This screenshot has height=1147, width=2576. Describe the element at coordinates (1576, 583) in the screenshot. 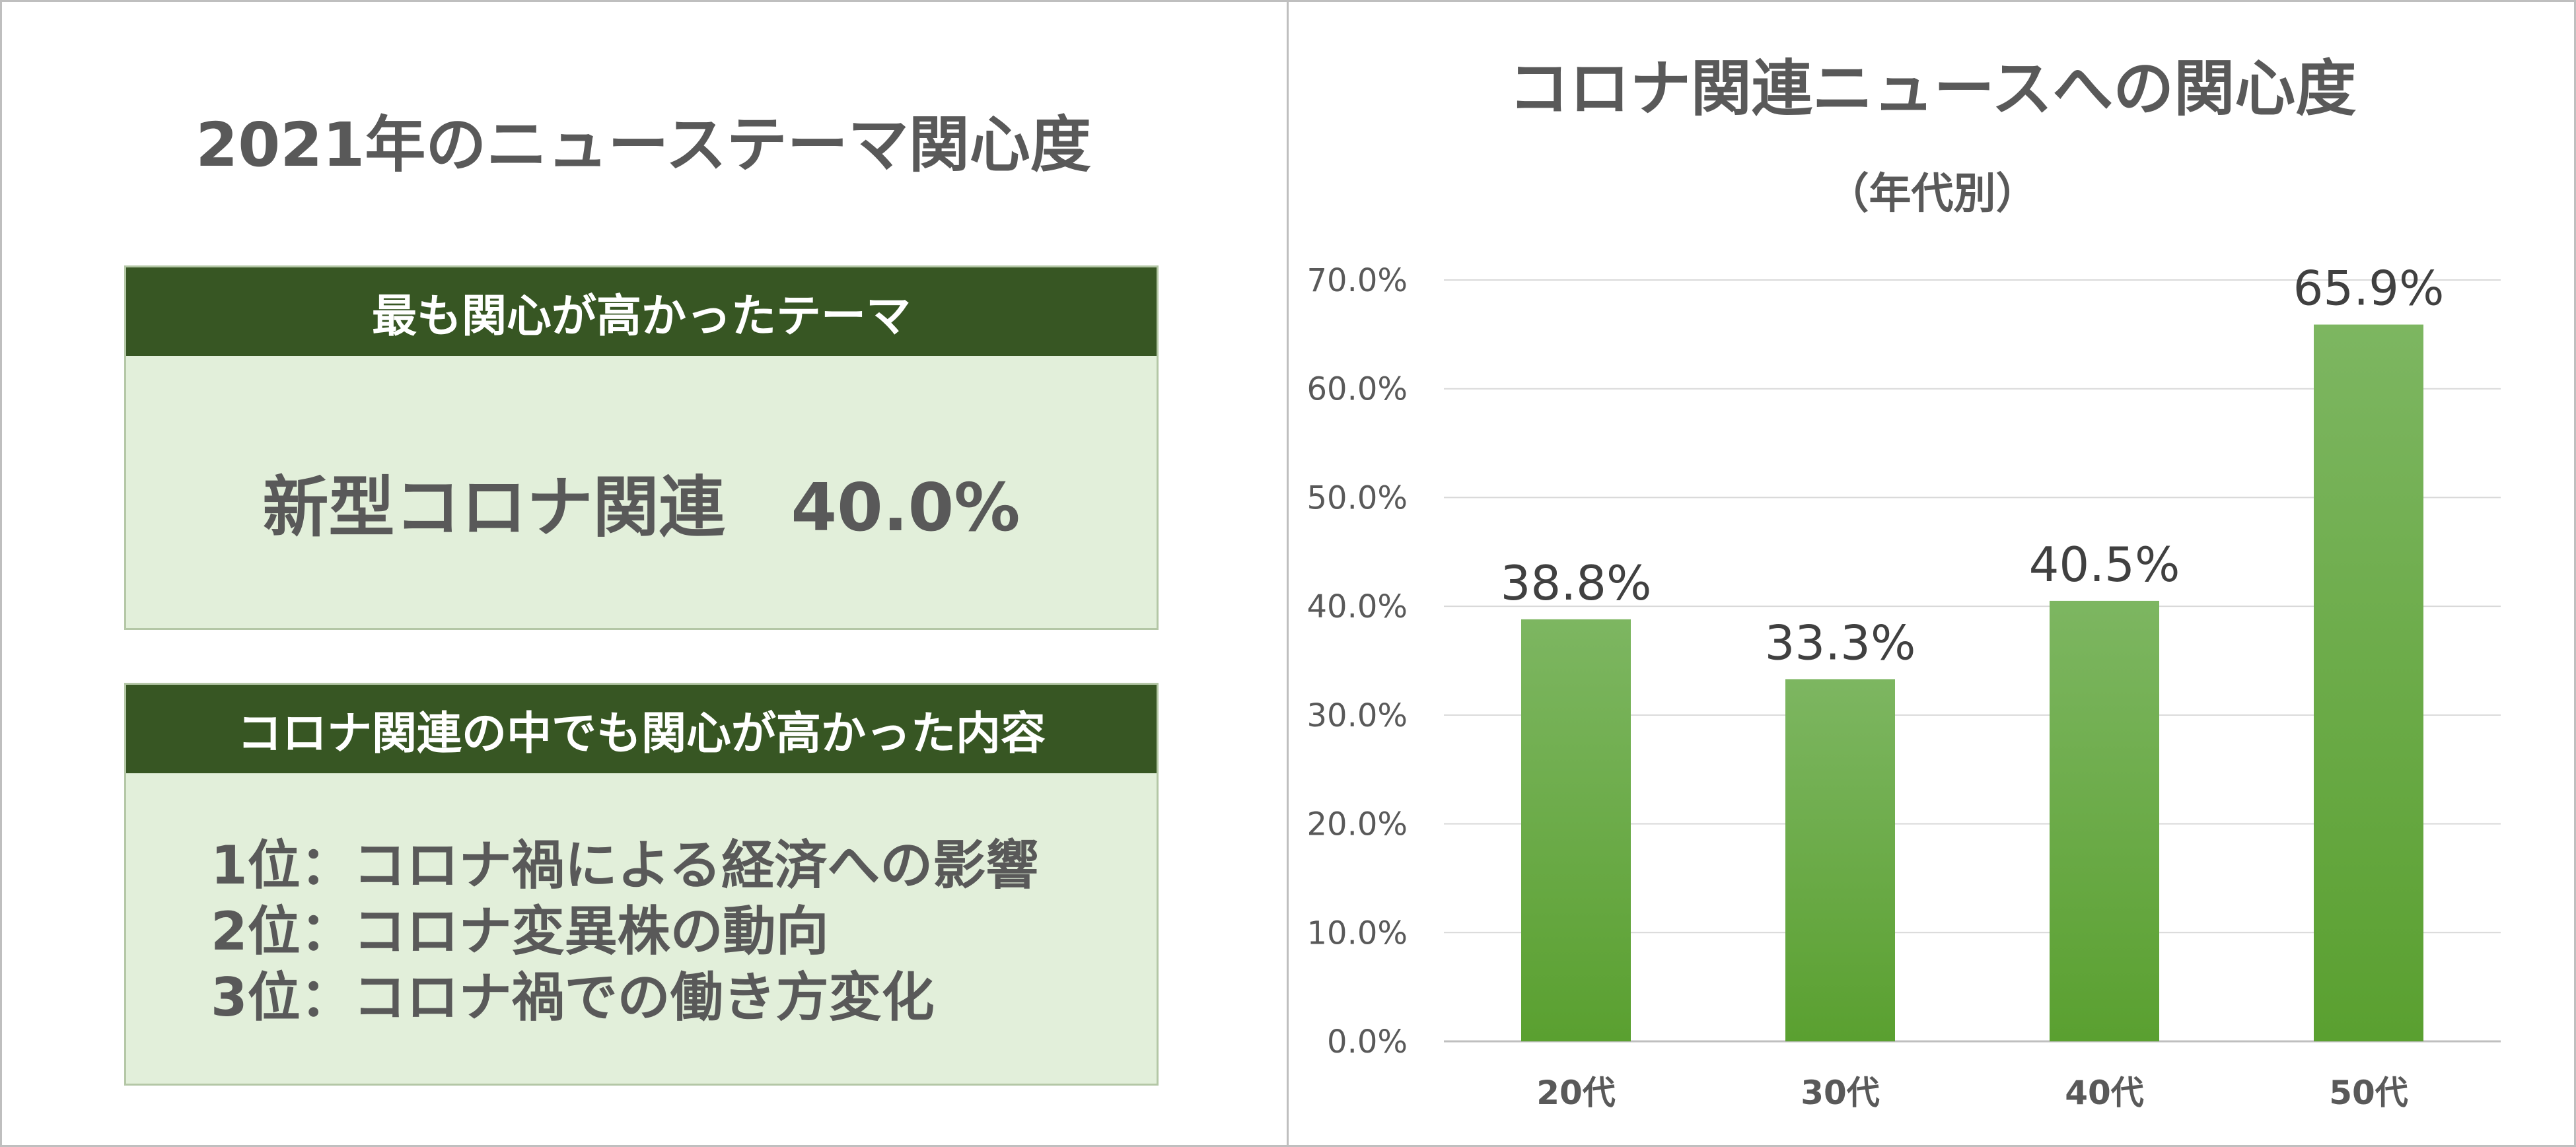

I see `data-label: 38.8%` at that location.